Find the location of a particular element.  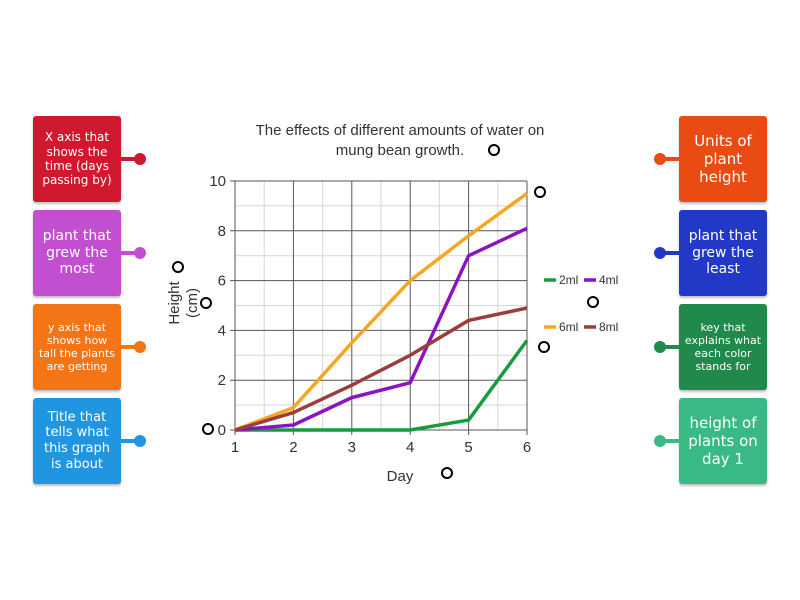

card-label: plant that grew the least is located at coordinates (723, 252).